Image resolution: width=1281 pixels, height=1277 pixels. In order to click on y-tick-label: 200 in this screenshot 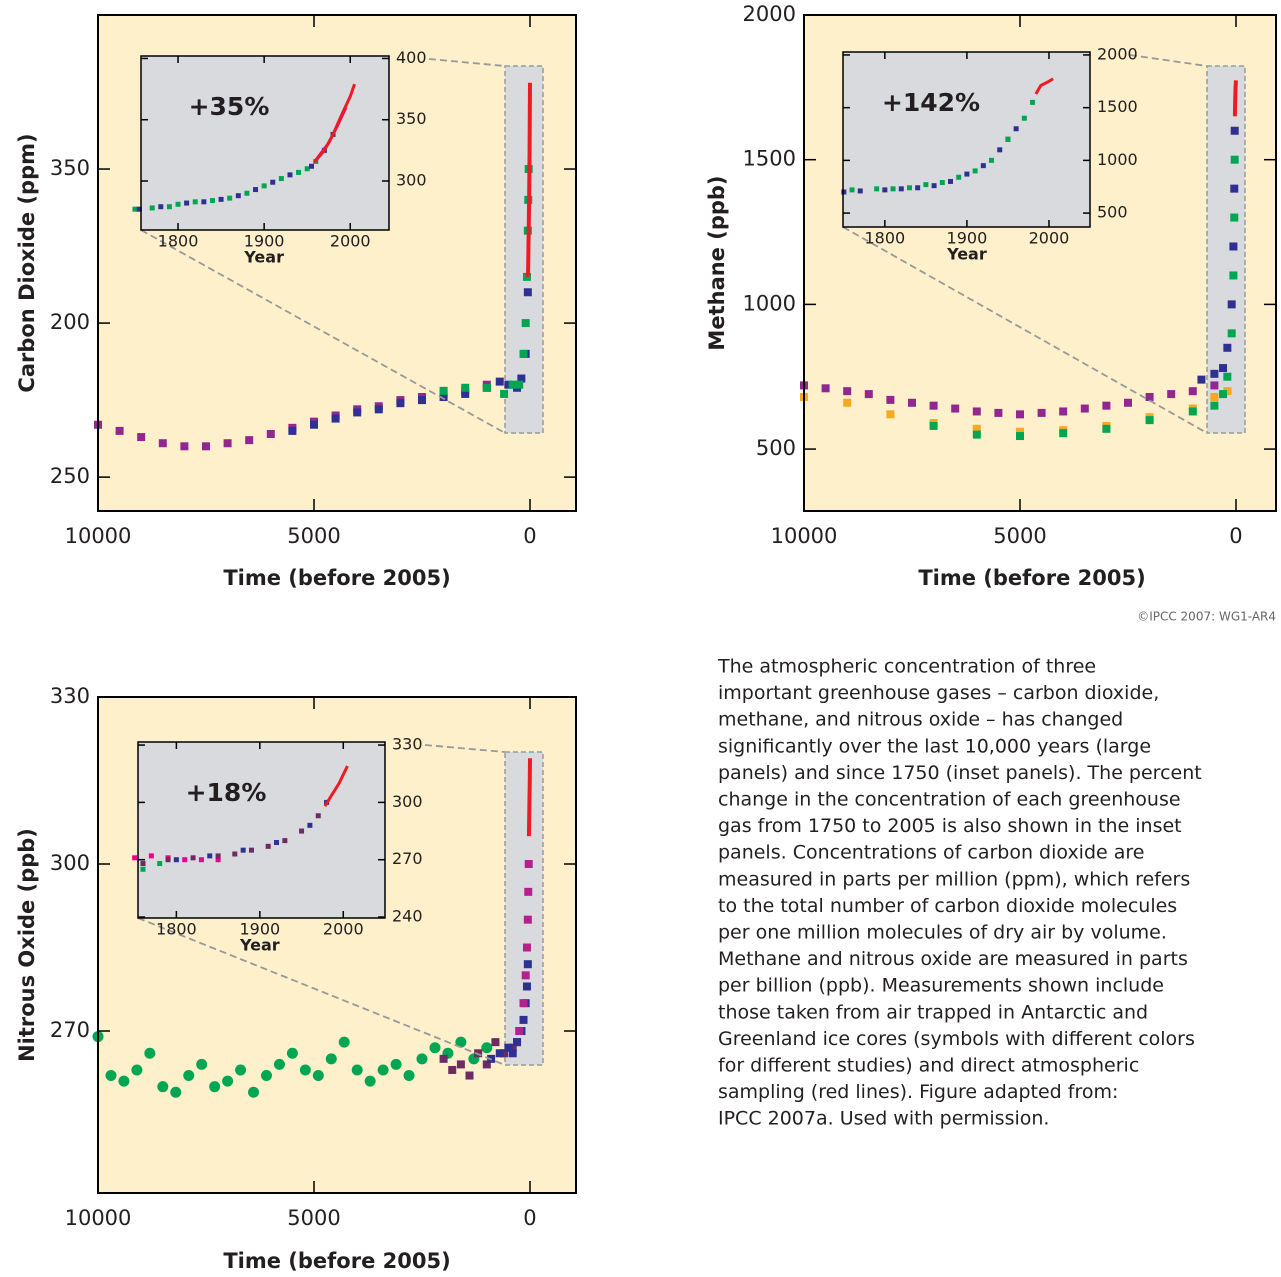, I will do `click(70, 322)`.